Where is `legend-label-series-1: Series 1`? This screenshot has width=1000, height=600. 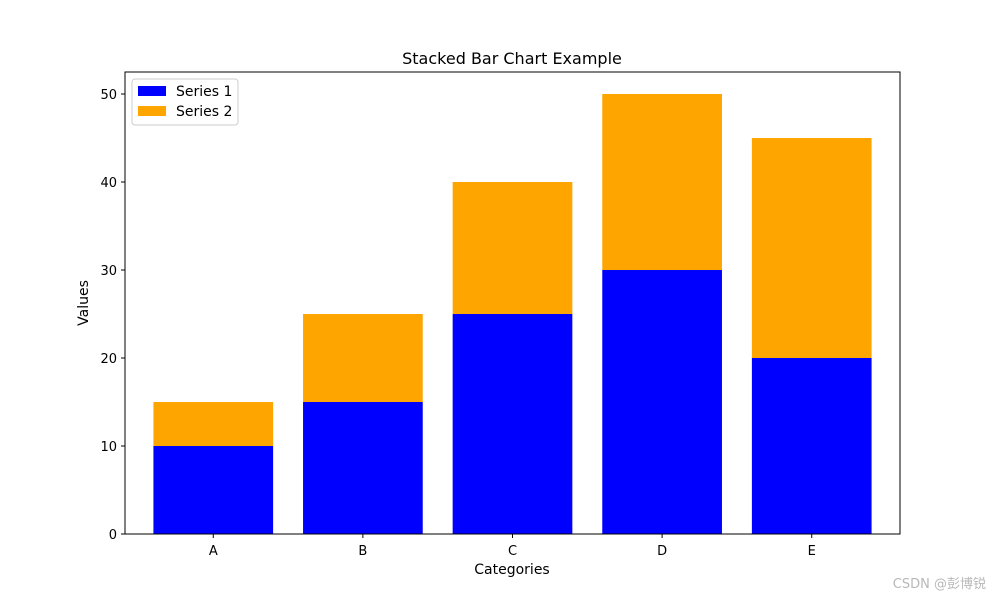 legend-label-series-1: Series 1 is located at coordinates (204, 92).